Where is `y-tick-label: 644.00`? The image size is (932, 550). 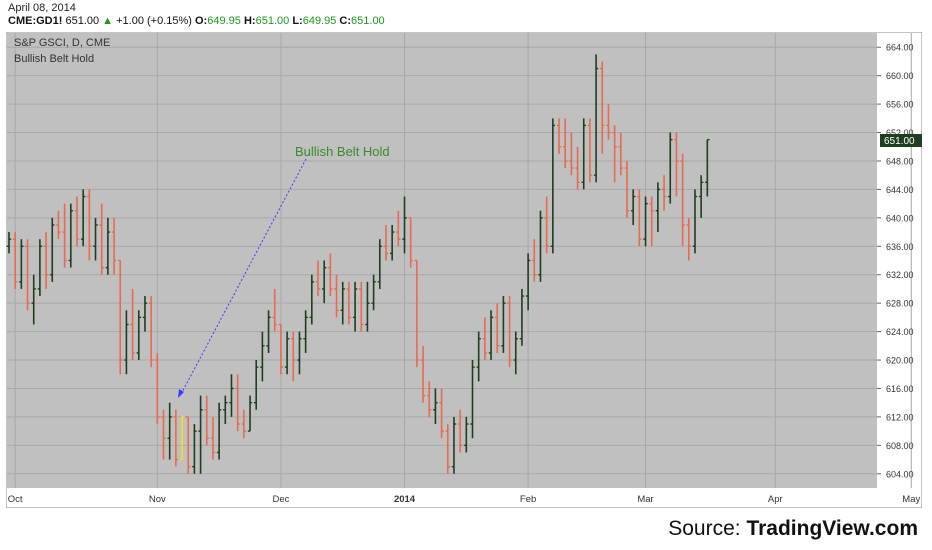 y-tick-label: 644.00 is located at coordinates (900, 190).